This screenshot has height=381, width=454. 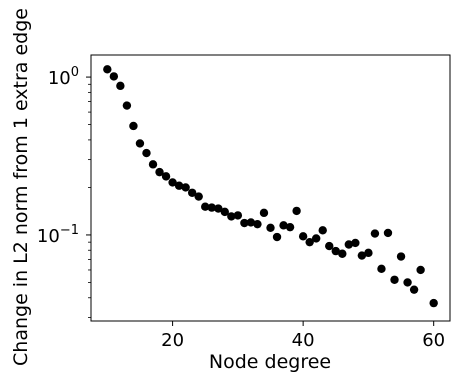 What do you see at coordinates (75, 72) in the screenshot?
I see `y-tick-exponent: 0` at bounding box center [75, 72].